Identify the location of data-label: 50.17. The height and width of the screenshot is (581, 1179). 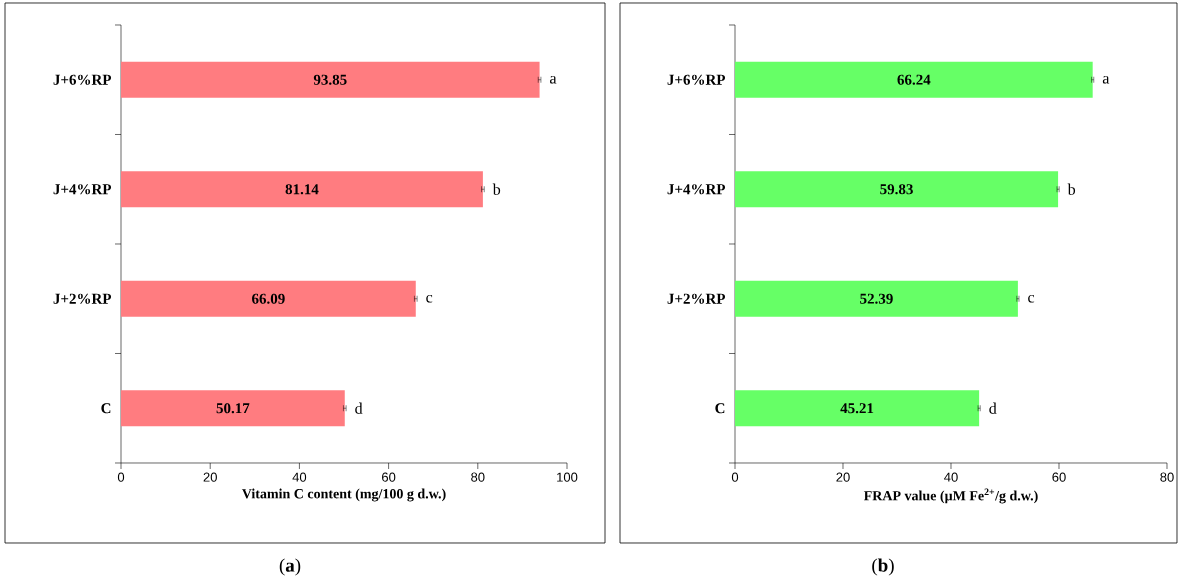
(233, 408).